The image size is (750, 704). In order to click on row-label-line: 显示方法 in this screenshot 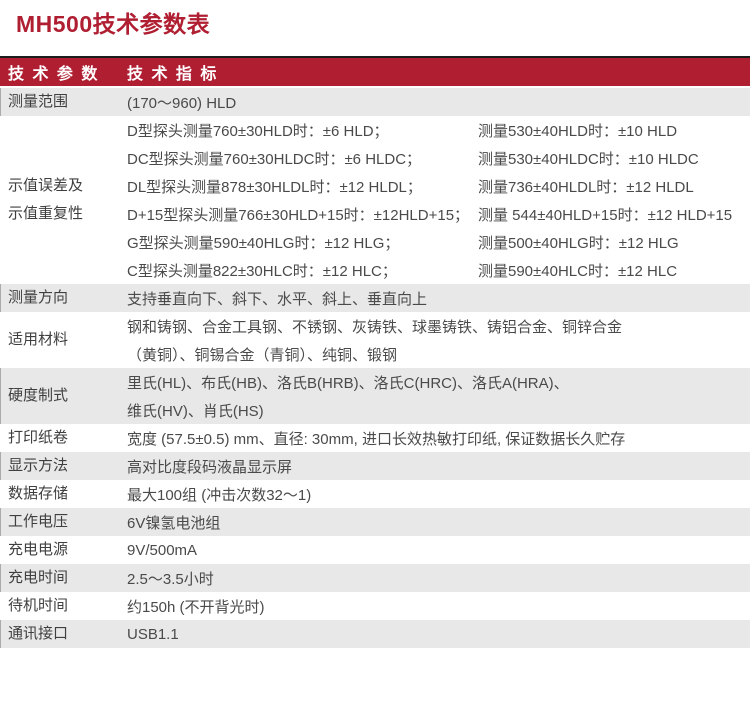, I will do `click(38, 465)`.